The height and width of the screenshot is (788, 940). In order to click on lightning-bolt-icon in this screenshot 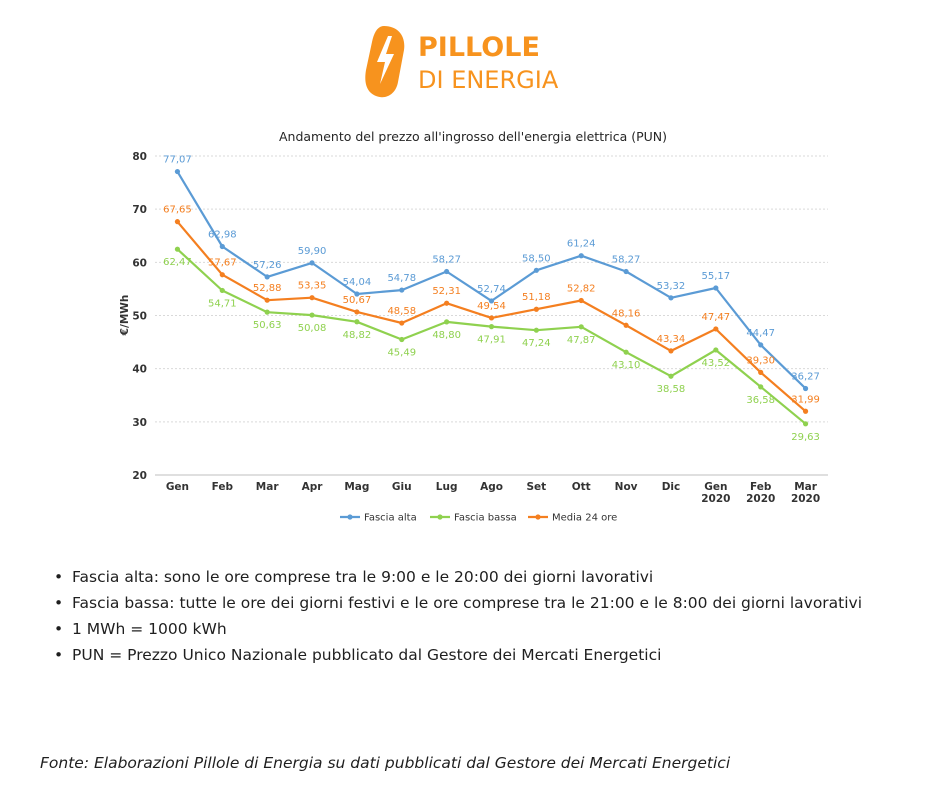, I will do `click(385, 62)`.